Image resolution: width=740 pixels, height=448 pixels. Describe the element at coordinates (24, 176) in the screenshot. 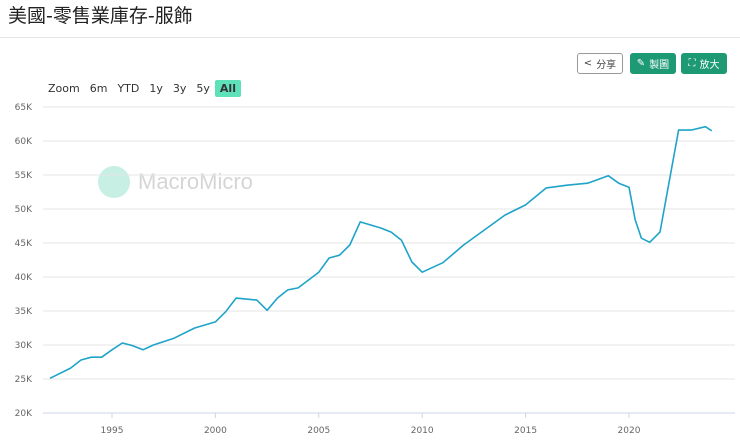

I see `y-tick-label: 55K` at that location.